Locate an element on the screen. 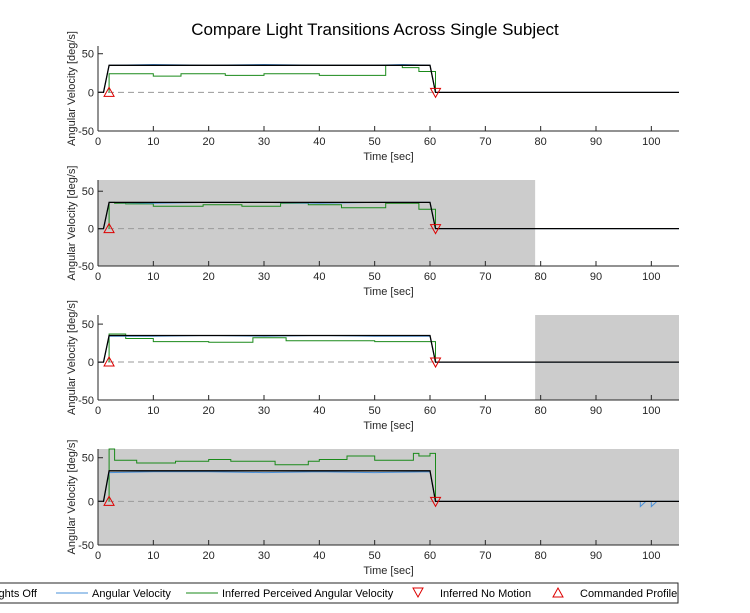  legend-entry-lights-off: Lights Off is located at coordinates (19, 594).